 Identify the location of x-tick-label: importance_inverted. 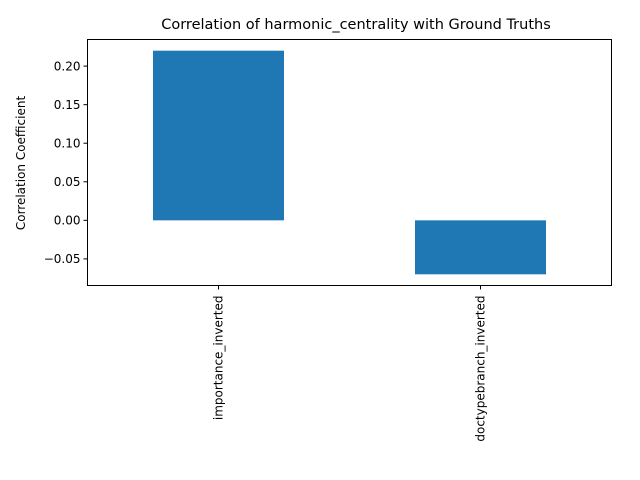
(219, 358).